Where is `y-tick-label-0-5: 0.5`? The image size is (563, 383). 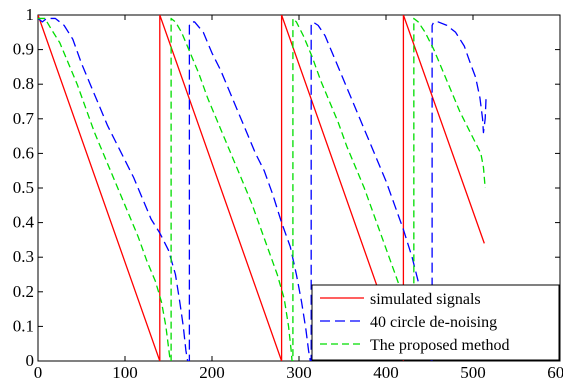
y-tick-label-0-5: 0.5 is located at coordinates (23, 187).